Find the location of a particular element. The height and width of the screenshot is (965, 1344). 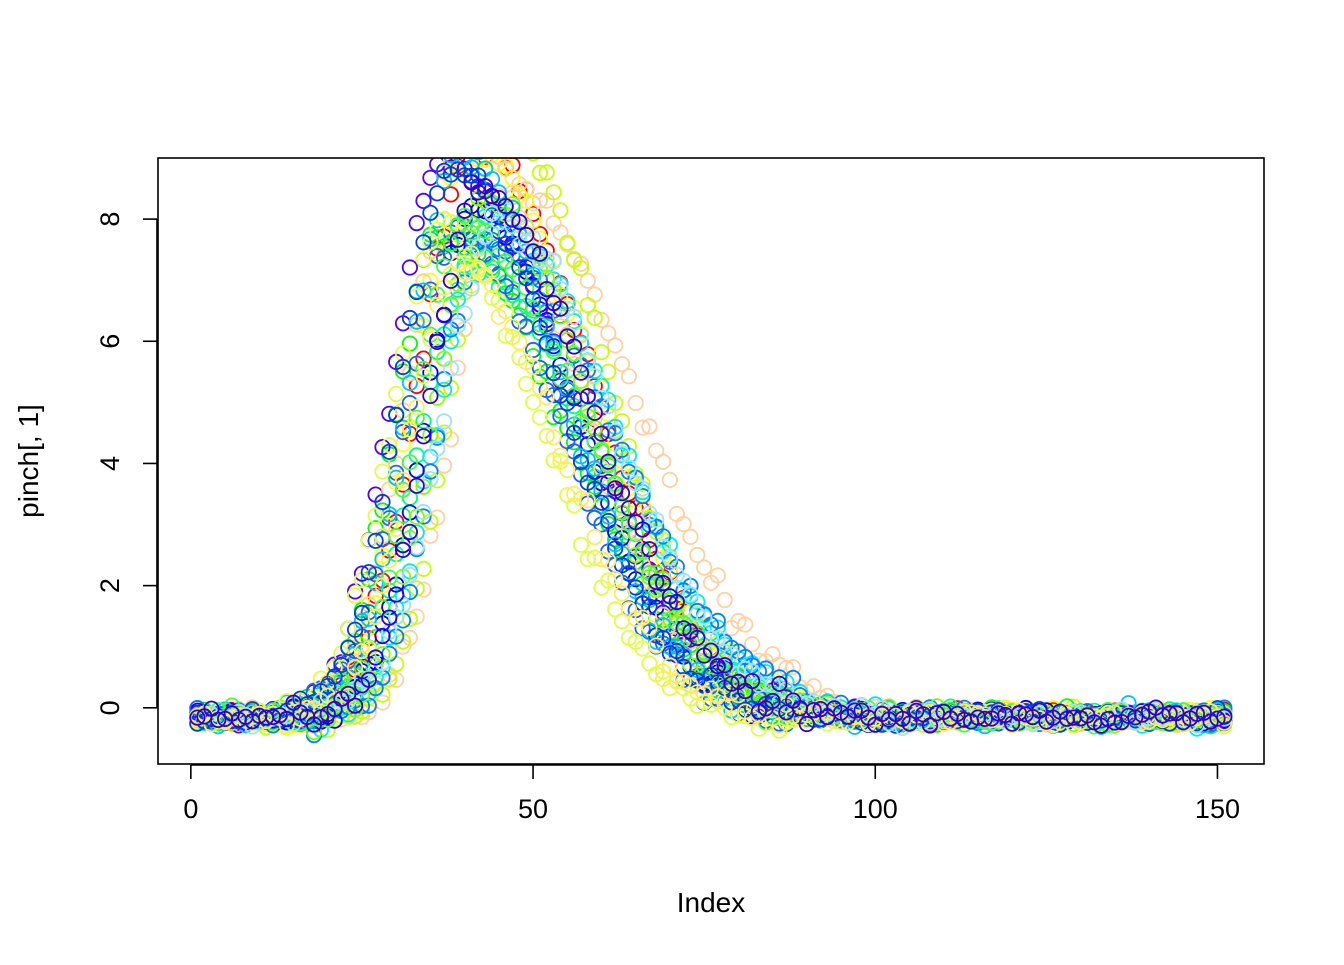

y-tick-label: 0 is located at coordinates (110, 707).